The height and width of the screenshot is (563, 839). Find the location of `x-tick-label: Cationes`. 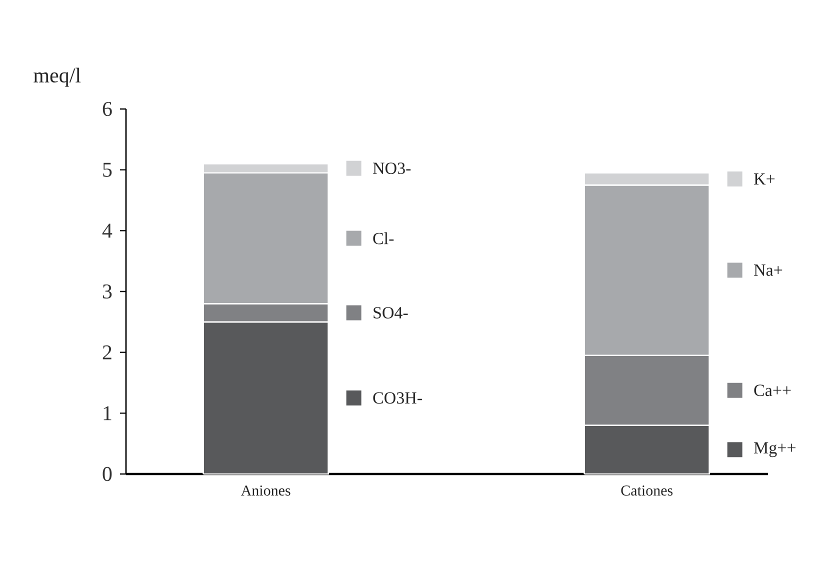

x-tick-label: Cationes is located at coordinates (647, 491).